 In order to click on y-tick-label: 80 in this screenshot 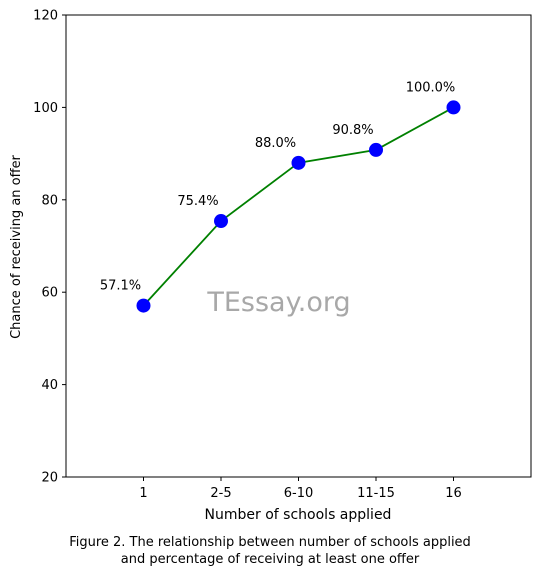, I will do `click(49, 200)`.